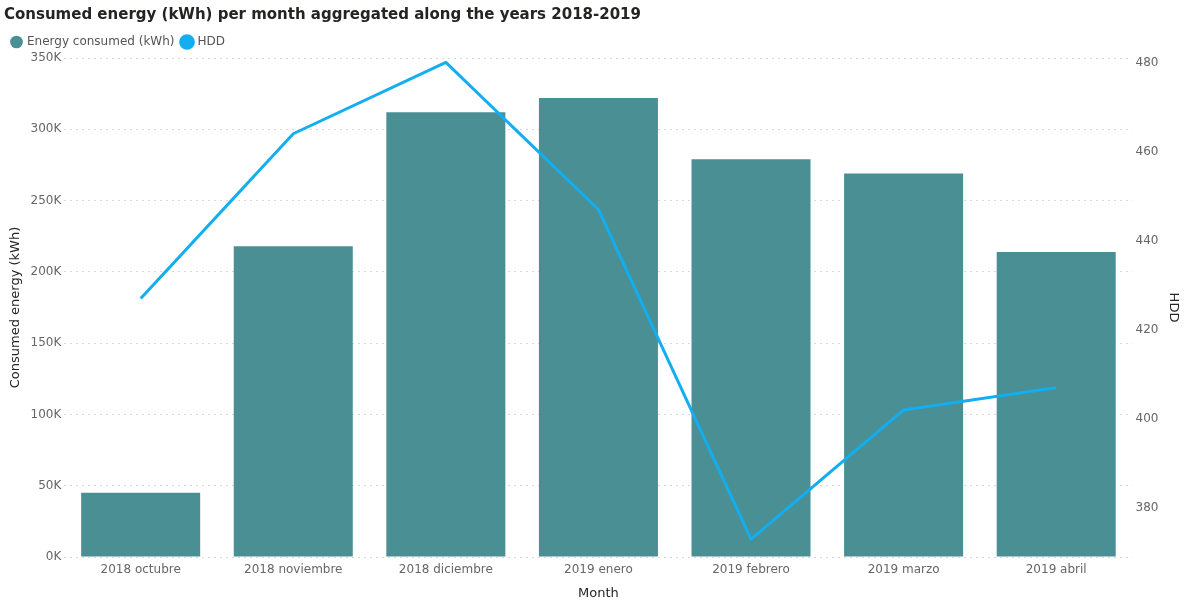 This screenshot has width=1195, height=603. What do you see at coordinates (1147, 418) in the screenshot?
I see `y2-tick-label: 400` at bounding box center [1147, 418].